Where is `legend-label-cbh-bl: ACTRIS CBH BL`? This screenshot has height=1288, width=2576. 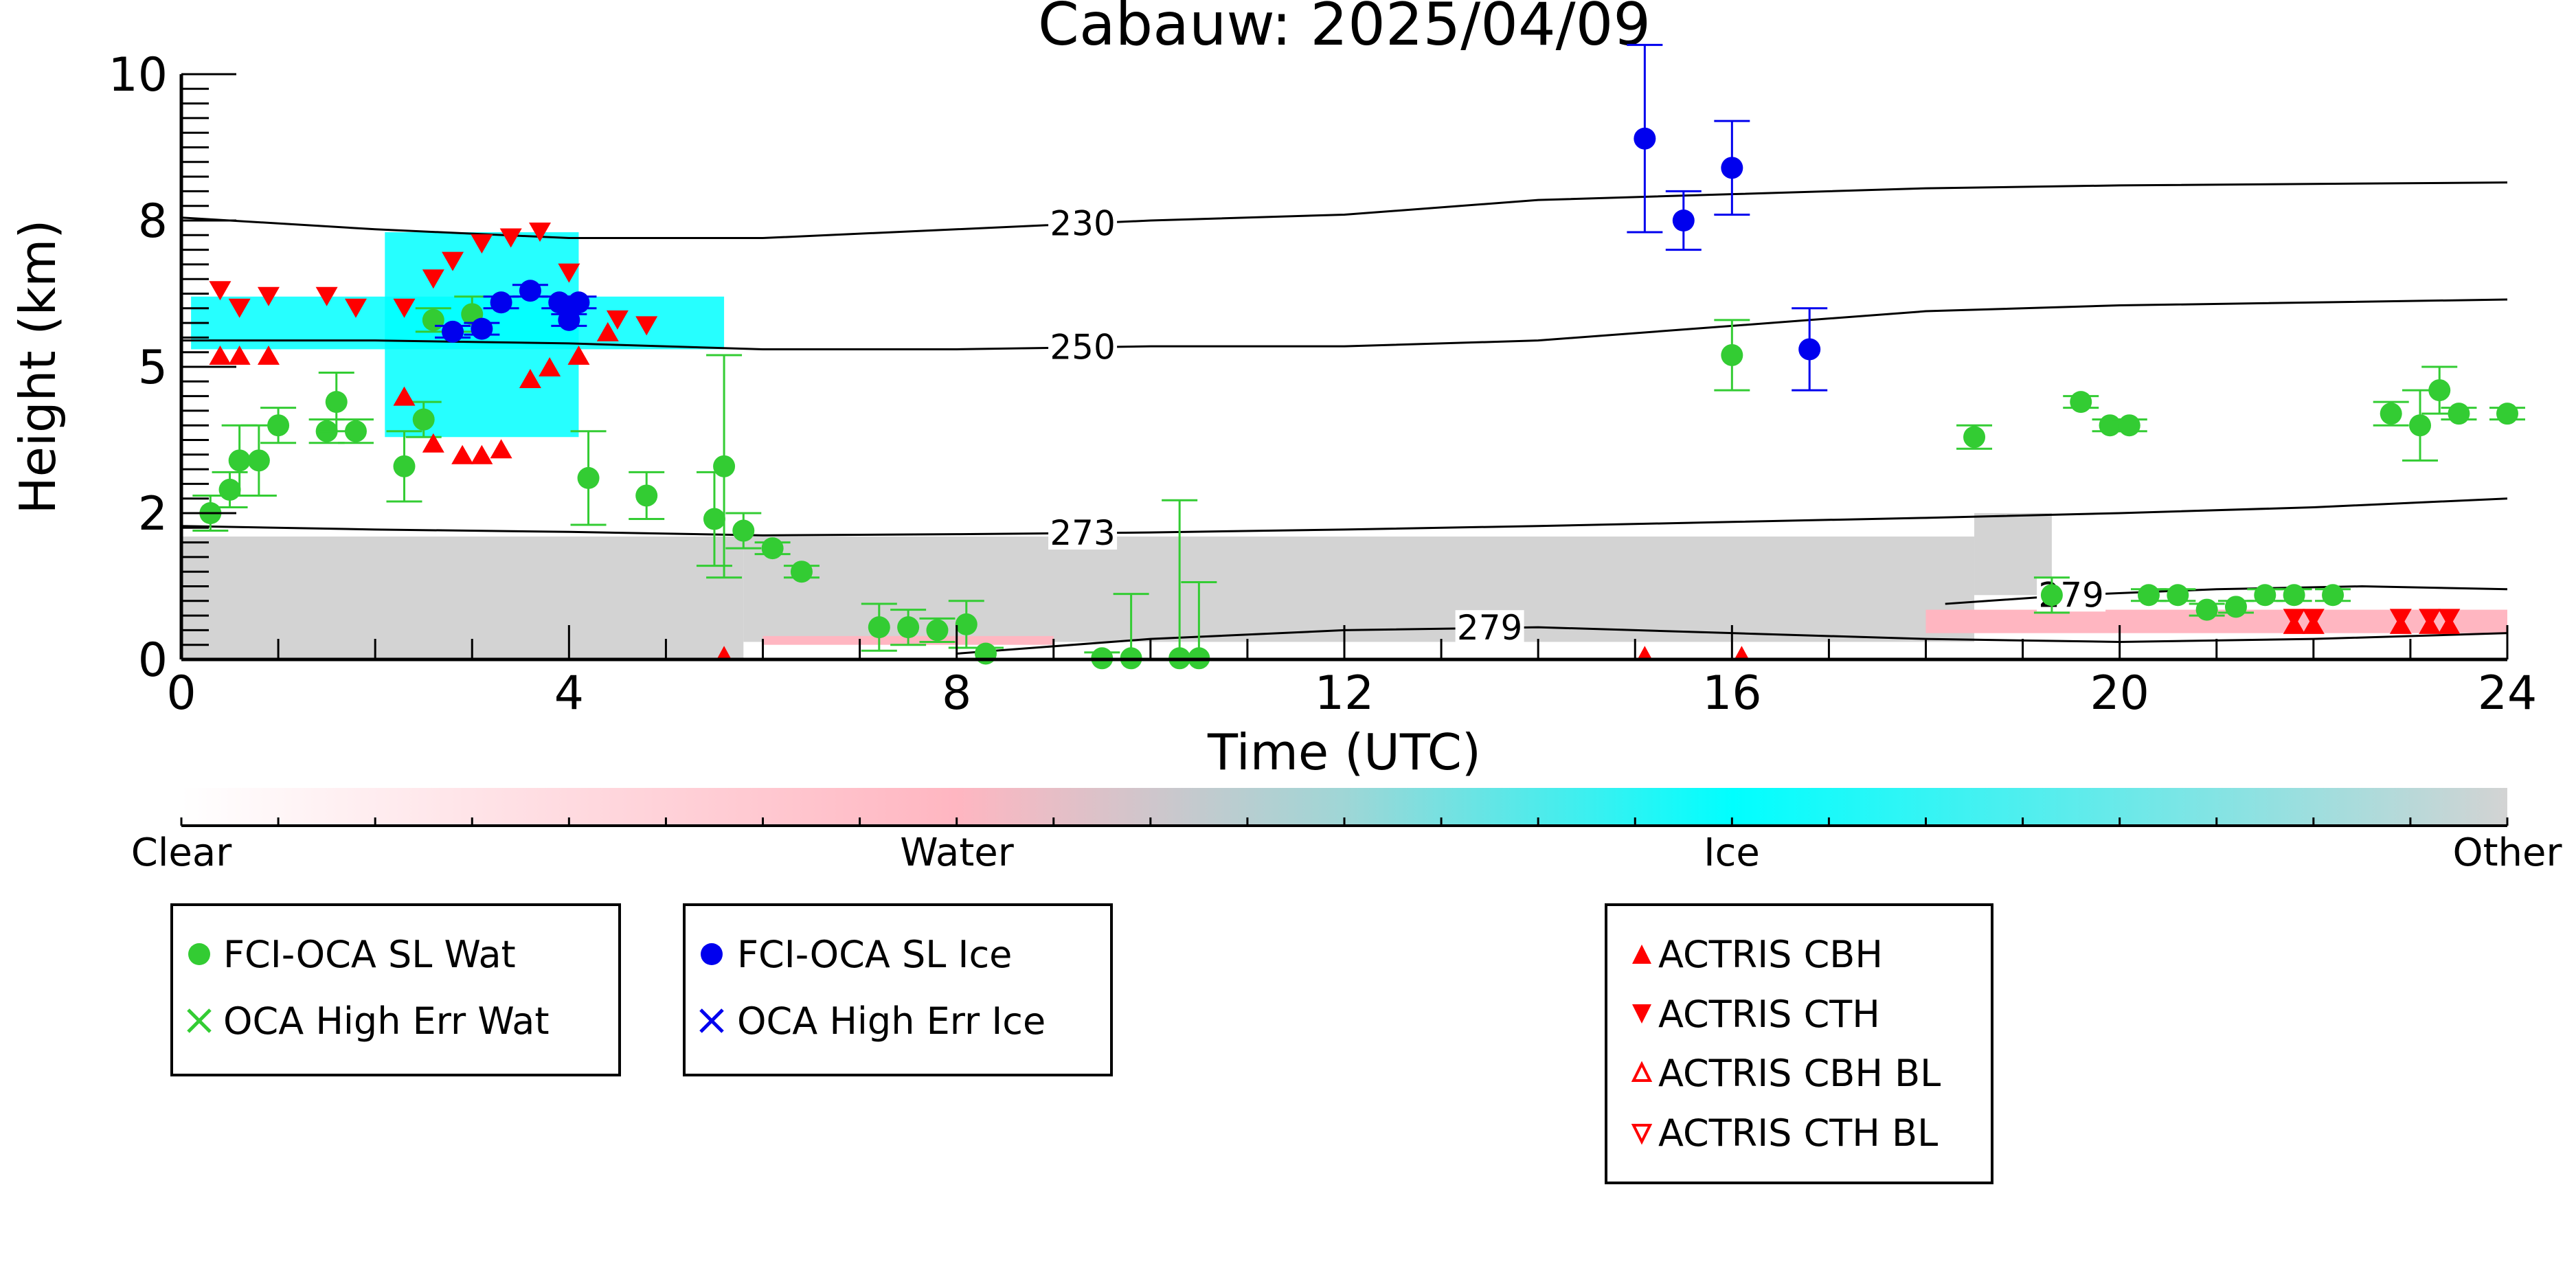 legend-label-cbh-bl: ACTRIS CBH BL is located at coordinates (1799, 1073).